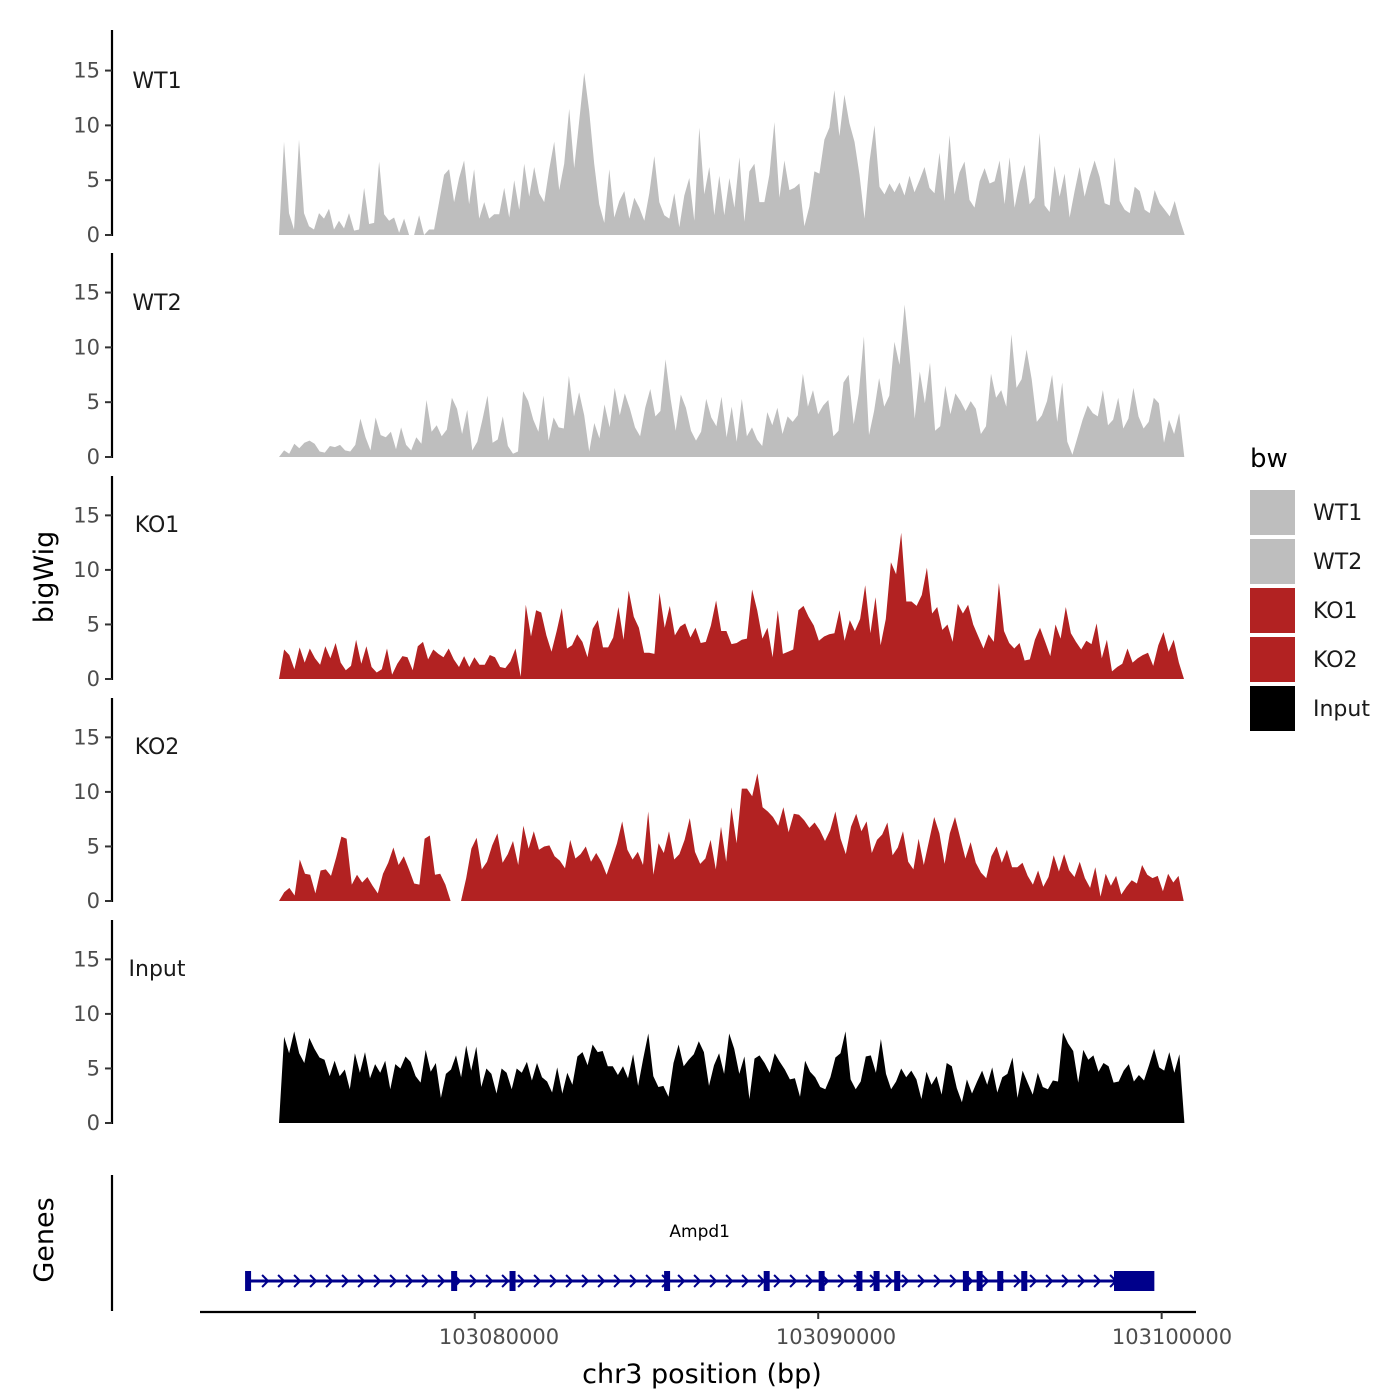  Describe the element at coordinates (1337, 562) in the screenshot. I see `legend-label-wt2: WT2` at that location.